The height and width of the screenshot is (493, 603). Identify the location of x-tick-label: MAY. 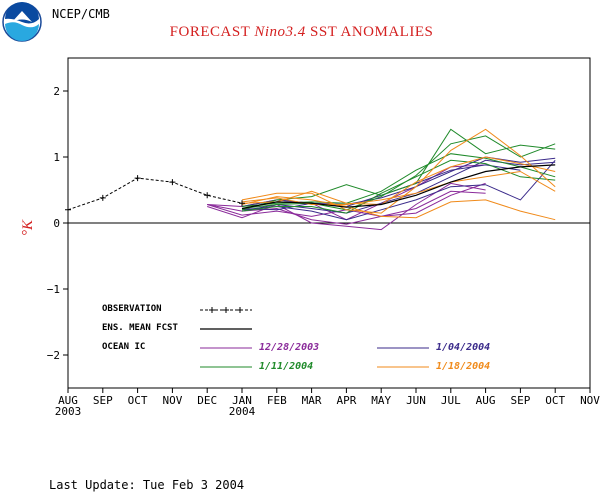
(381, 400).